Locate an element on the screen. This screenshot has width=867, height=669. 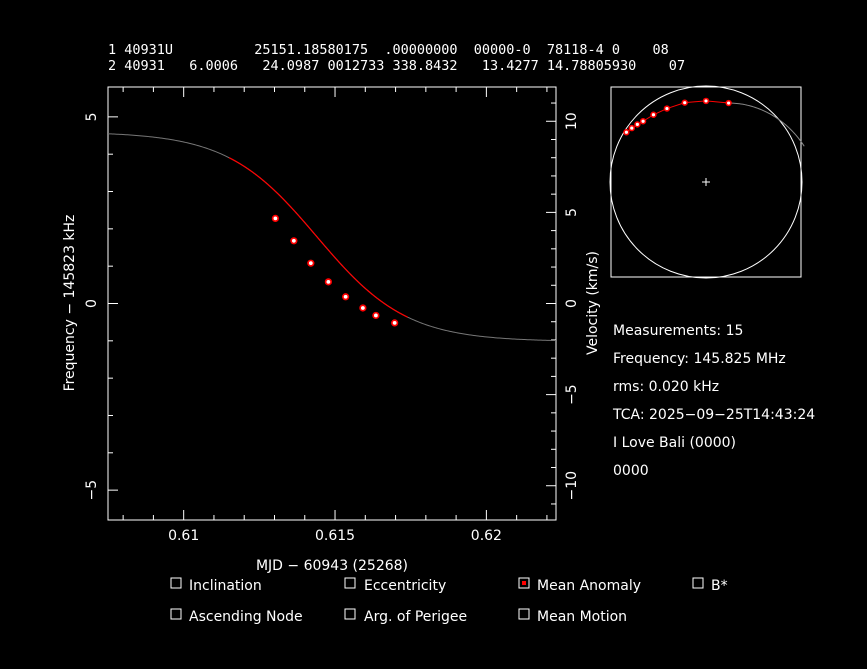
y-right-tick-label: 10 is located at coordinates (572, 121).